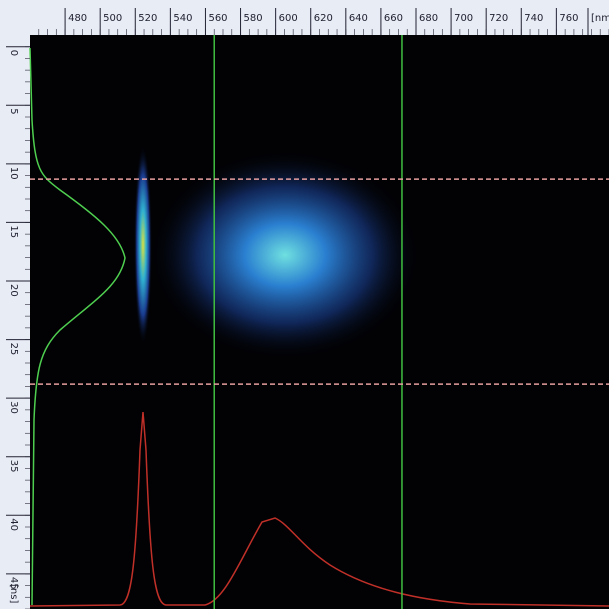 This screenshot has width=609, height=609. I want to click on y-tick-label: 25, so click(13, 349).